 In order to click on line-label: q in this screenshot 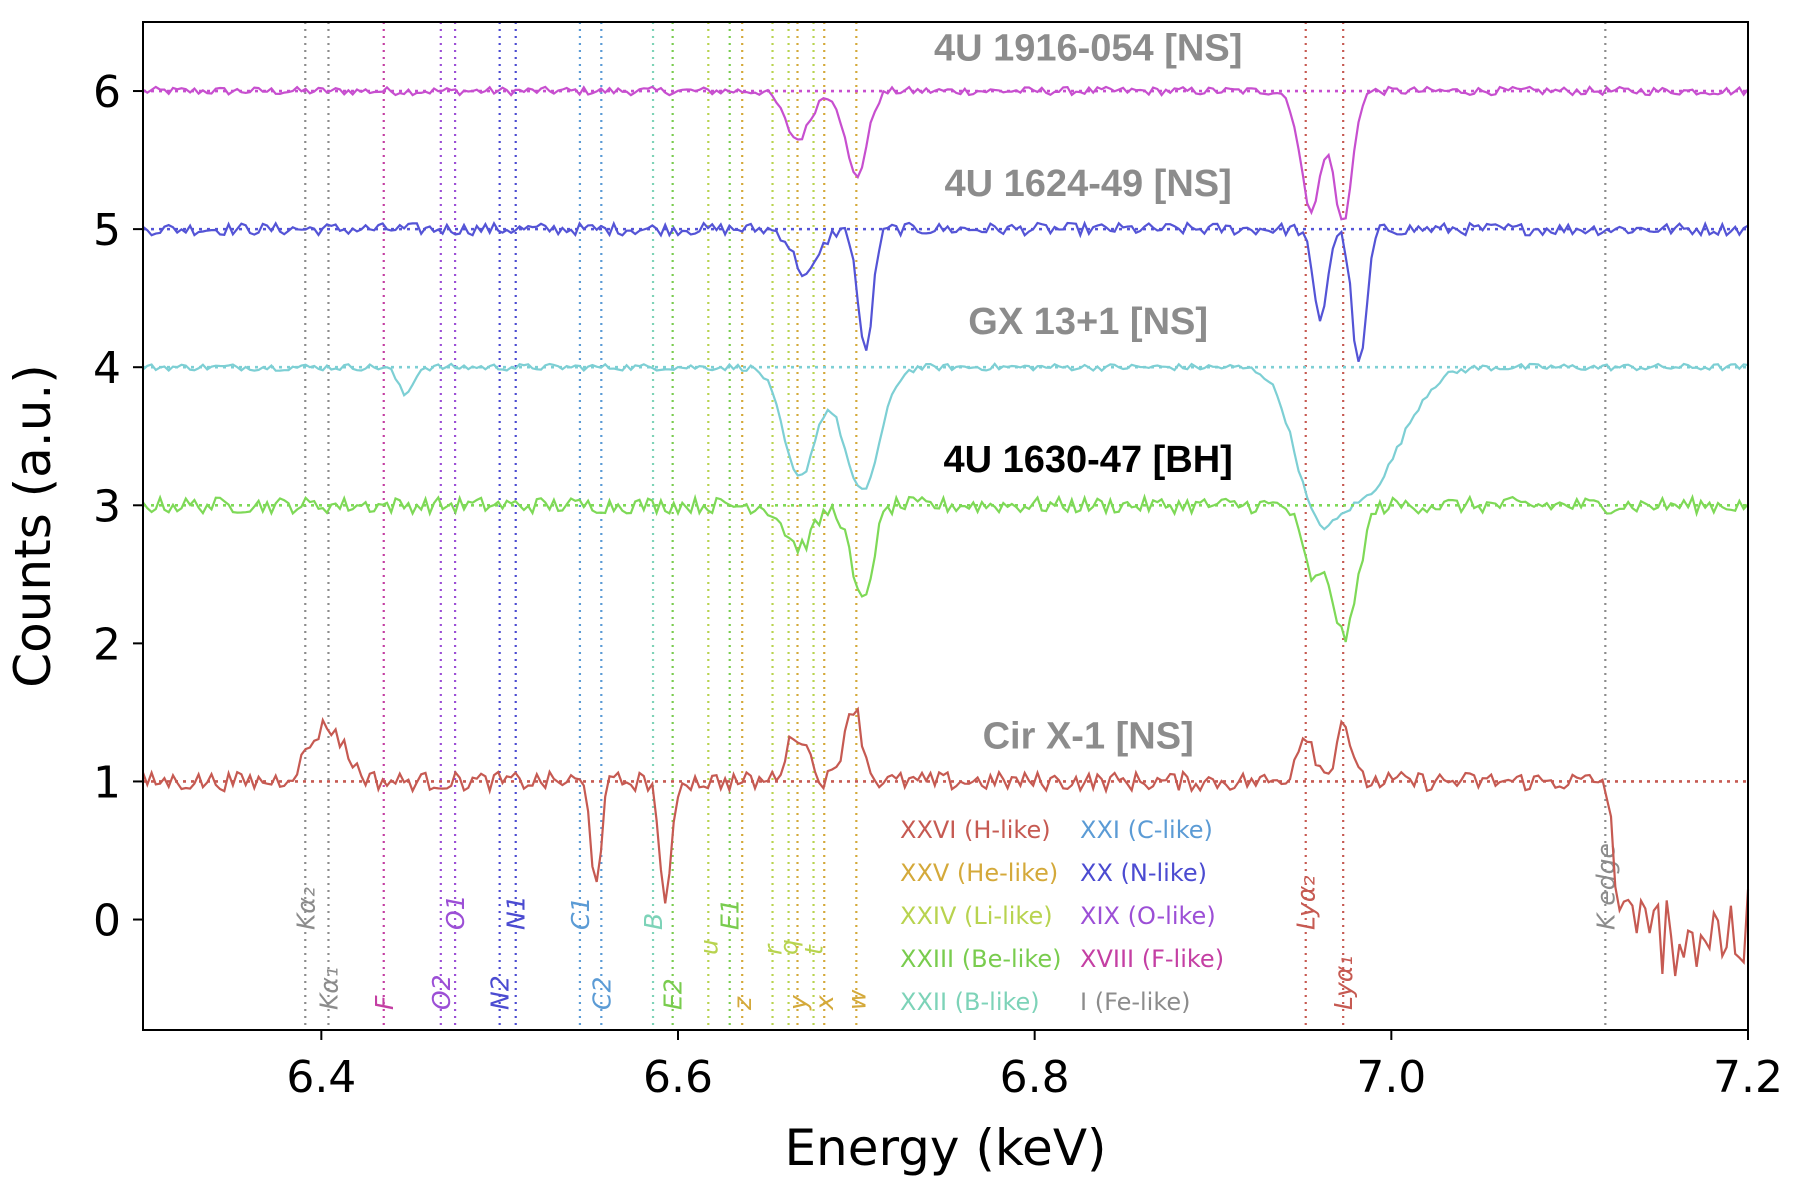, I will do `click(789, 947)`.